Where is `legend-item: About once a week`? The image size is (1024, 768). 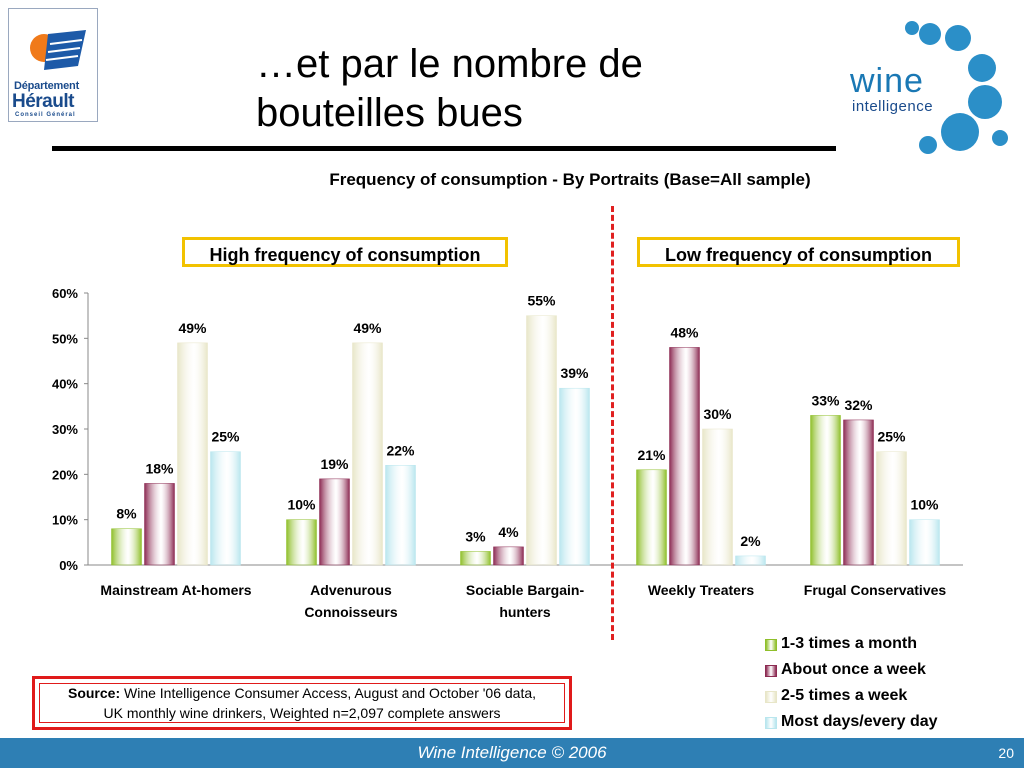
legend-item: About once a week is located at coordinates (851, 673).